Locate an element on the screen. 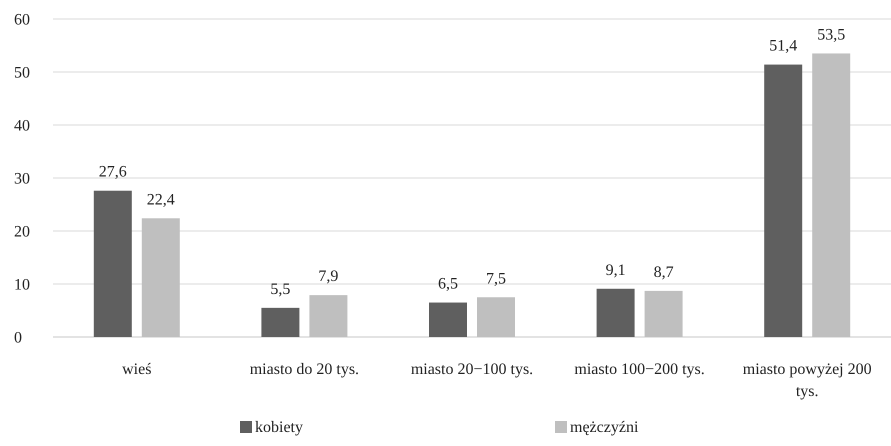  data-label: 22,4 is located at coordinates (160, 199).